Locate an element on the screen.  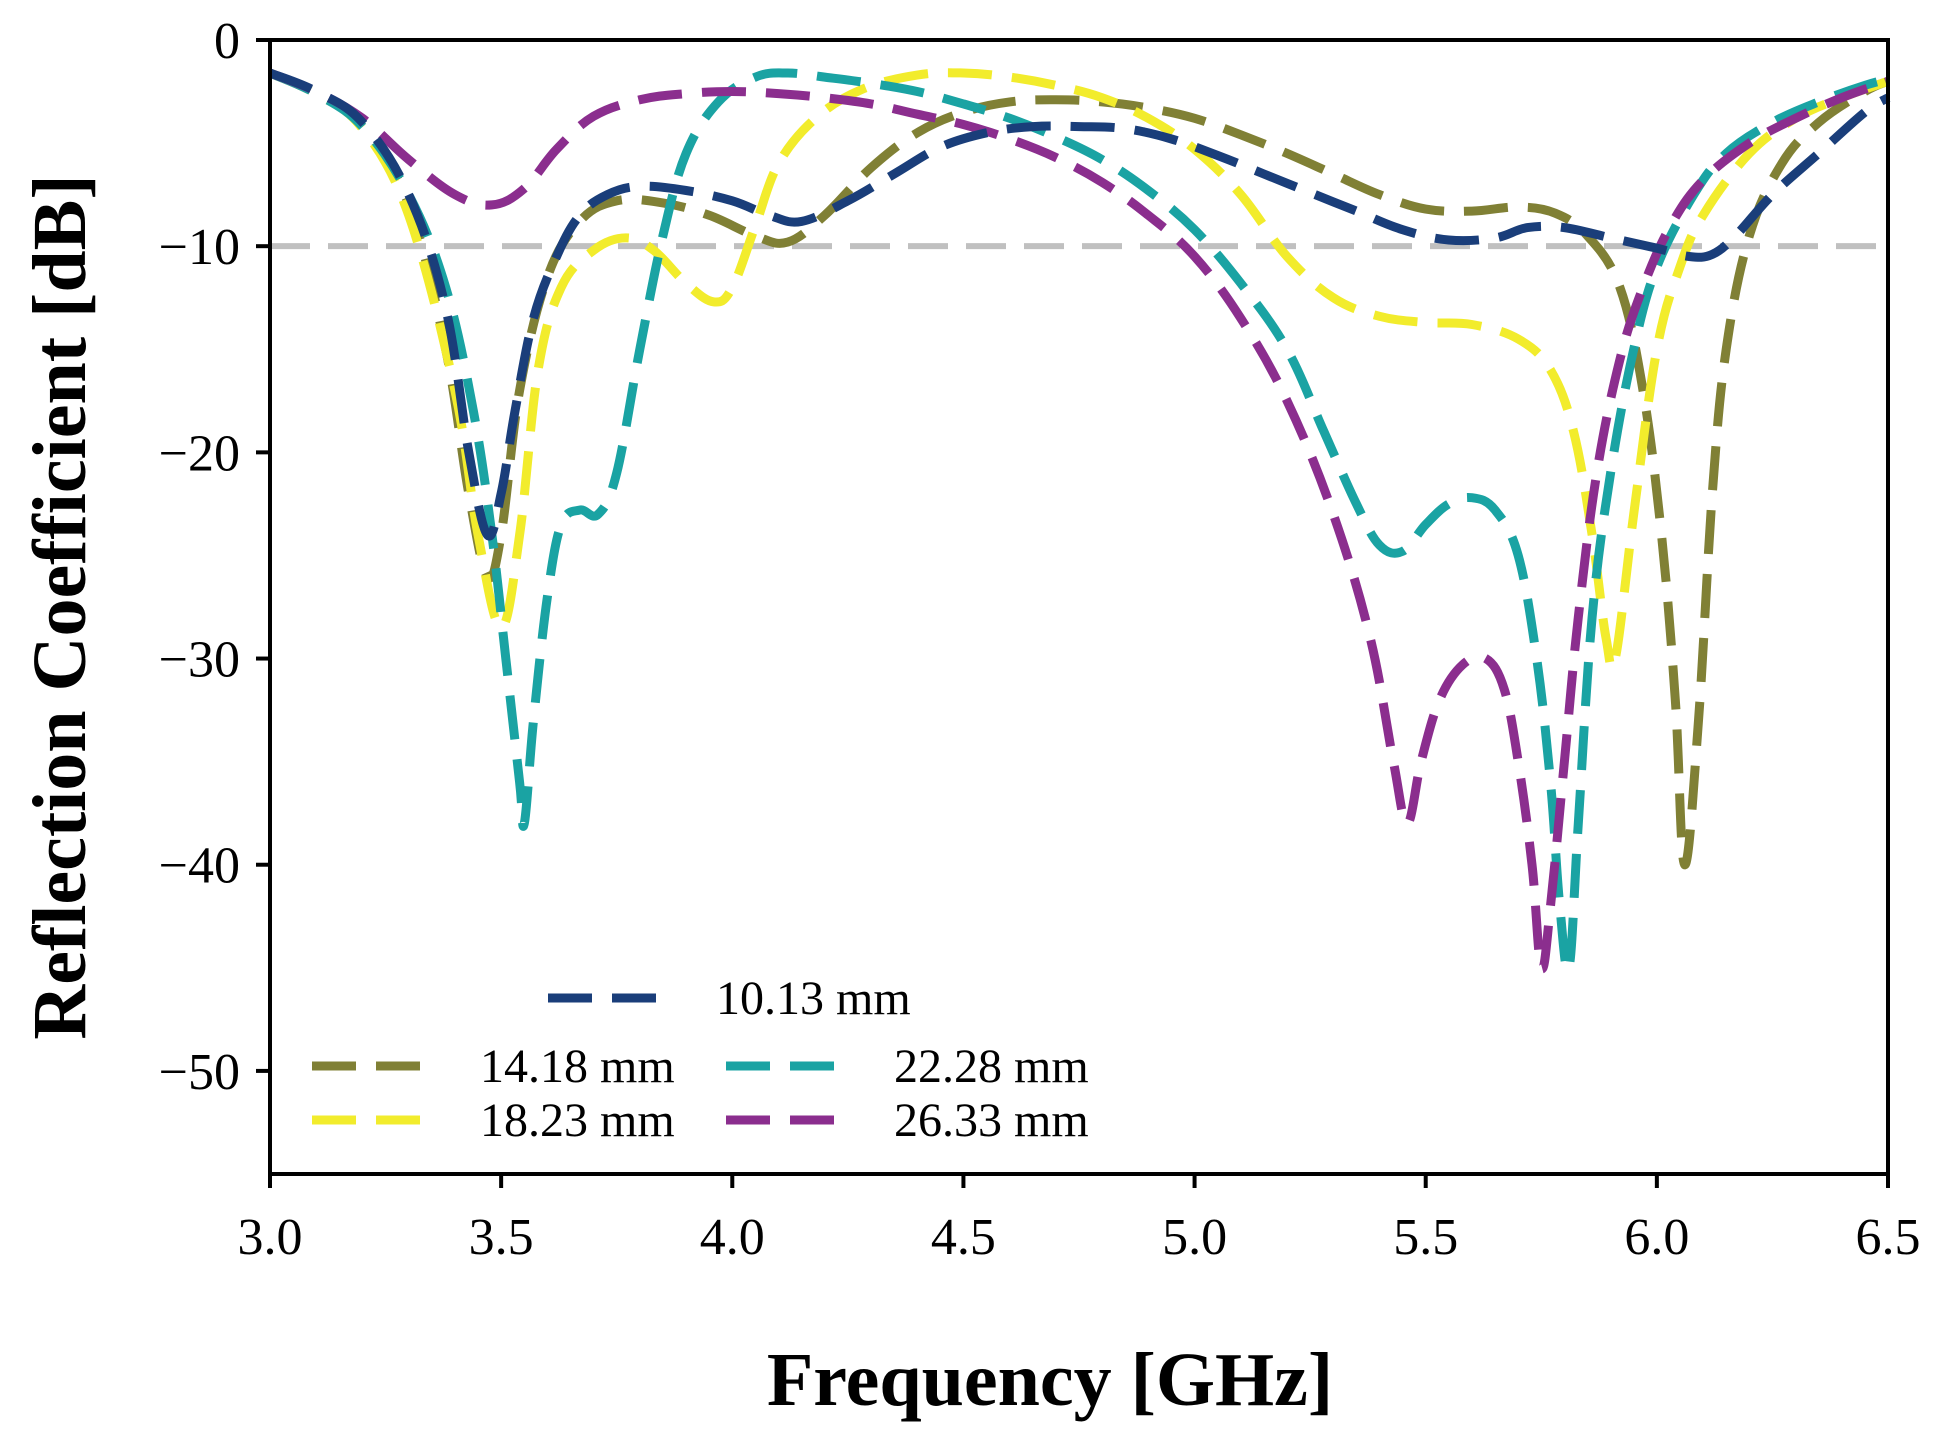
y-tick-label: −10 is located at coordinates (199, 247).